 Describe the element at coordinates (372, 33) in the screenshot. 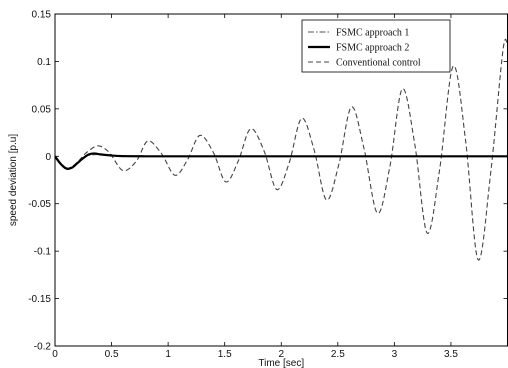

I see `legend-entry-label: FSMC approach 1` at that location.